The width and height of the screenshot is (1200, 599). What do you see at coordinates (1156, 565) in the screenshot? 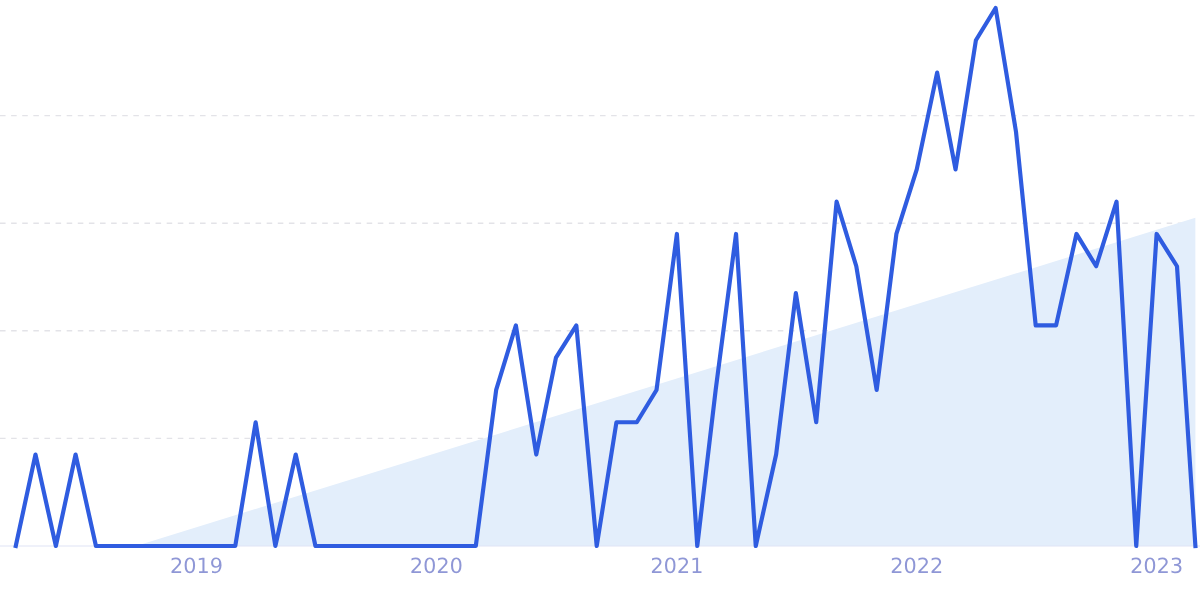
I see `x-tick-label: 2023` at bounding box center [1156, 565].